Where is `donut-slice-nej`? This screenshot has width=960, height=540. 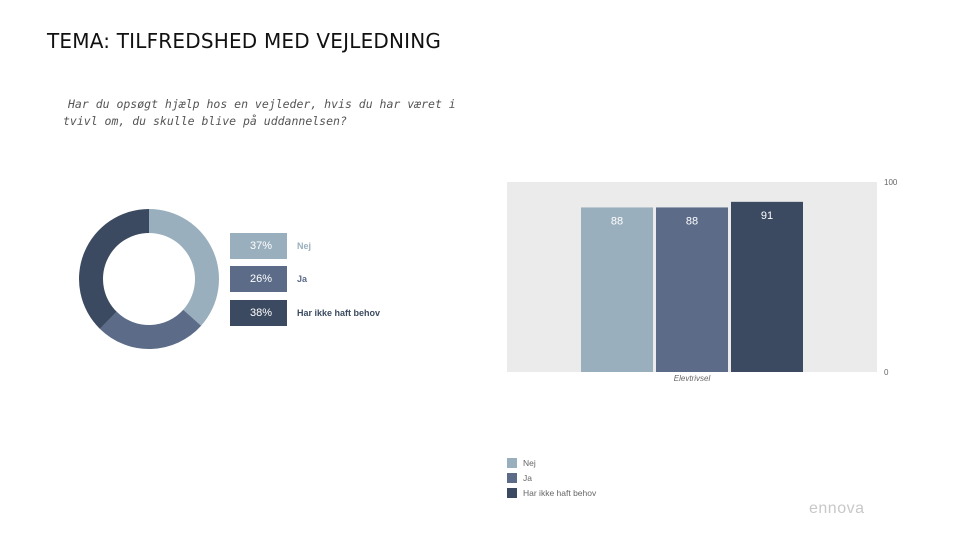 donut-slice-nej is located at coordinates (184, 267).